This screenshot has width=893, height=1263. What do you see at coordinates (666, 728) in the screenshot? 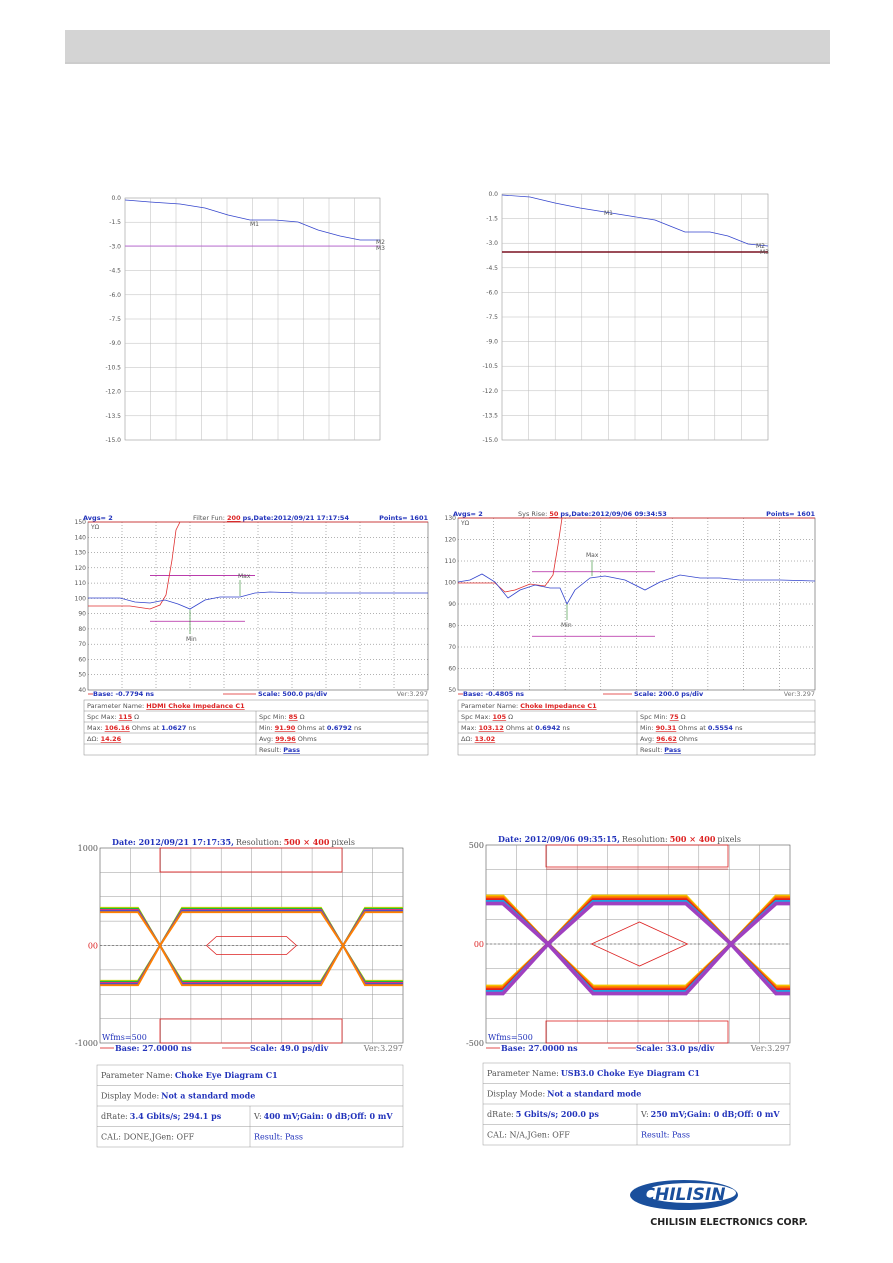
I see `text-part: 90.31` at bounding box center [666, 728].